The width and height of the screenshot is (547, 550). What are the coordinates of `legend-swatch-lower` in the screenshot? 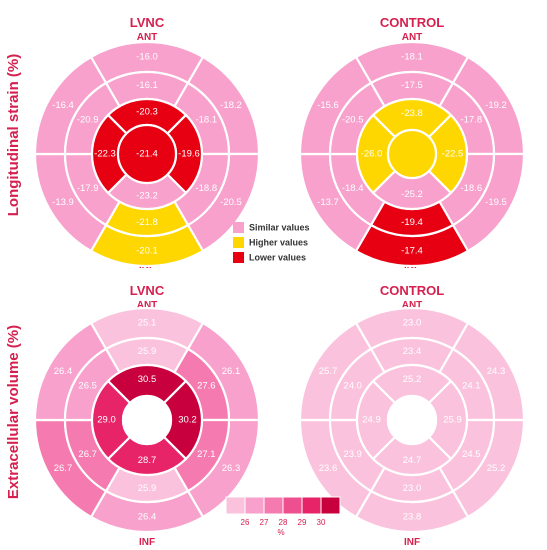 It's located at (238, 257).